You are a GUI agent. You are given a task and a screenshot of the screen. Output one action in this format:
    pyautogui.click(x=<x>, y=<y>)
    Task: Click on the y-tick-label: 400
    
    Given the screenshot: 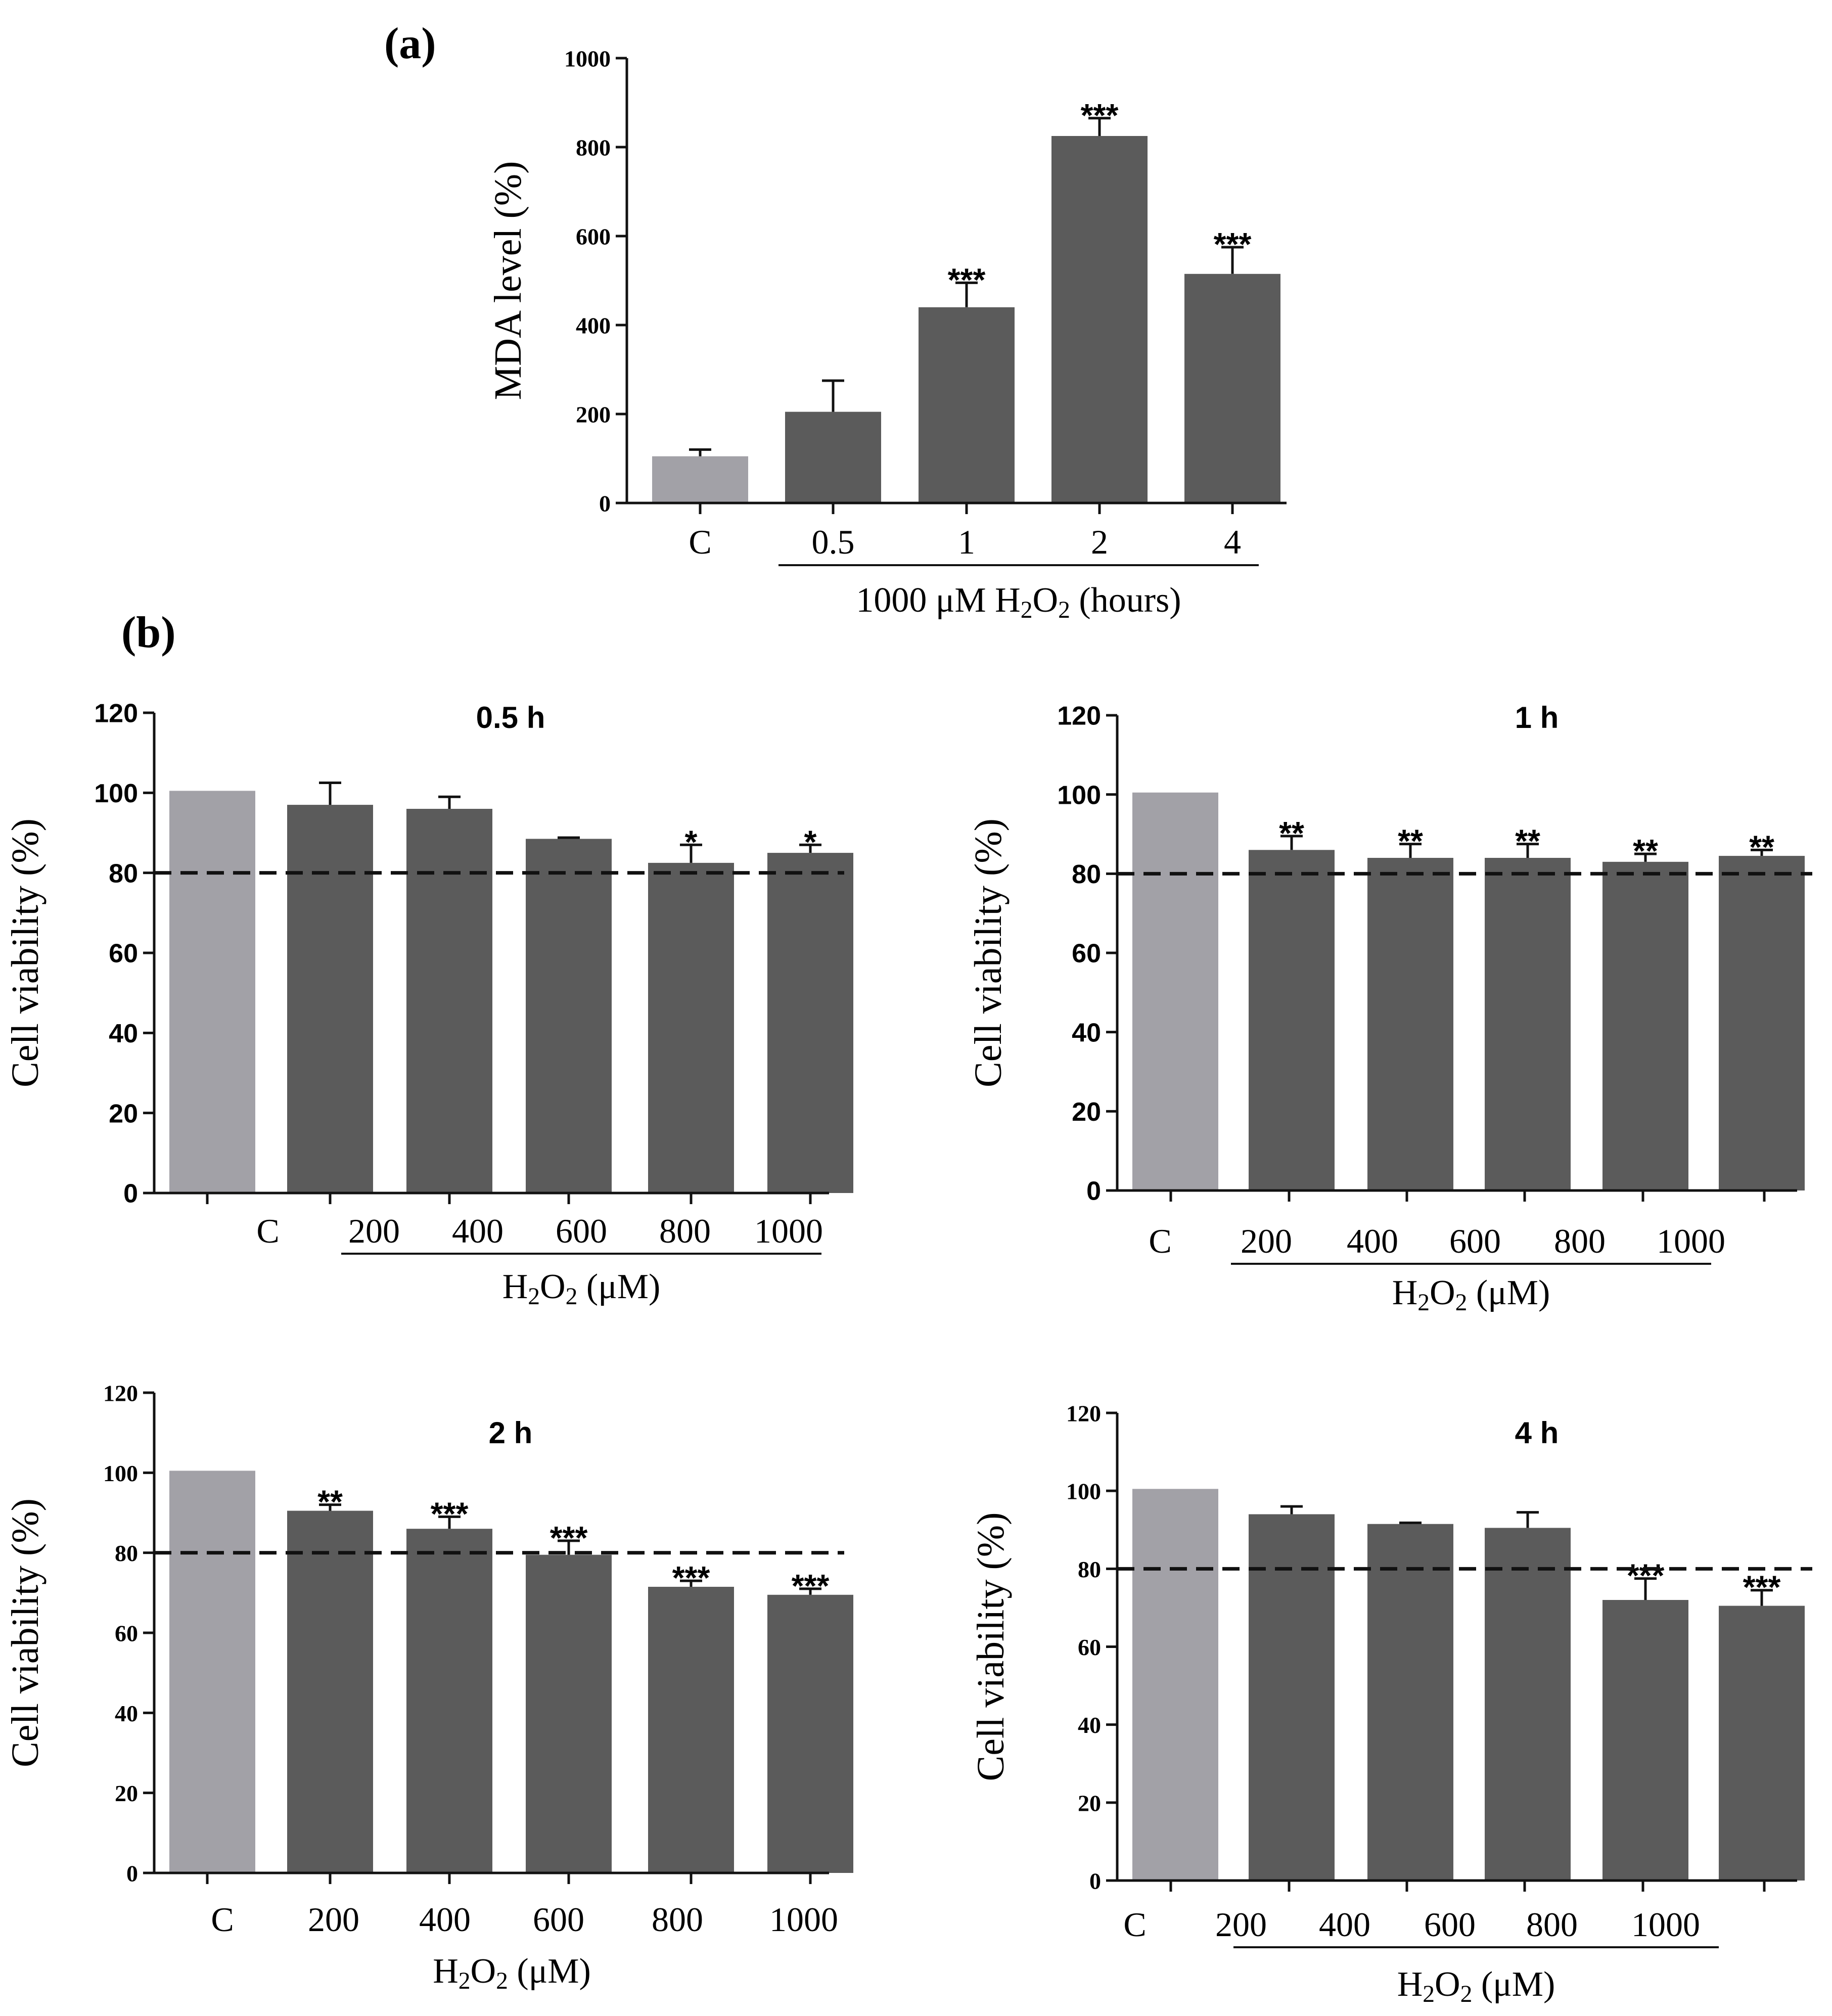 What is the action you would take?
    pyautogui.click(x=593, y=326)
    